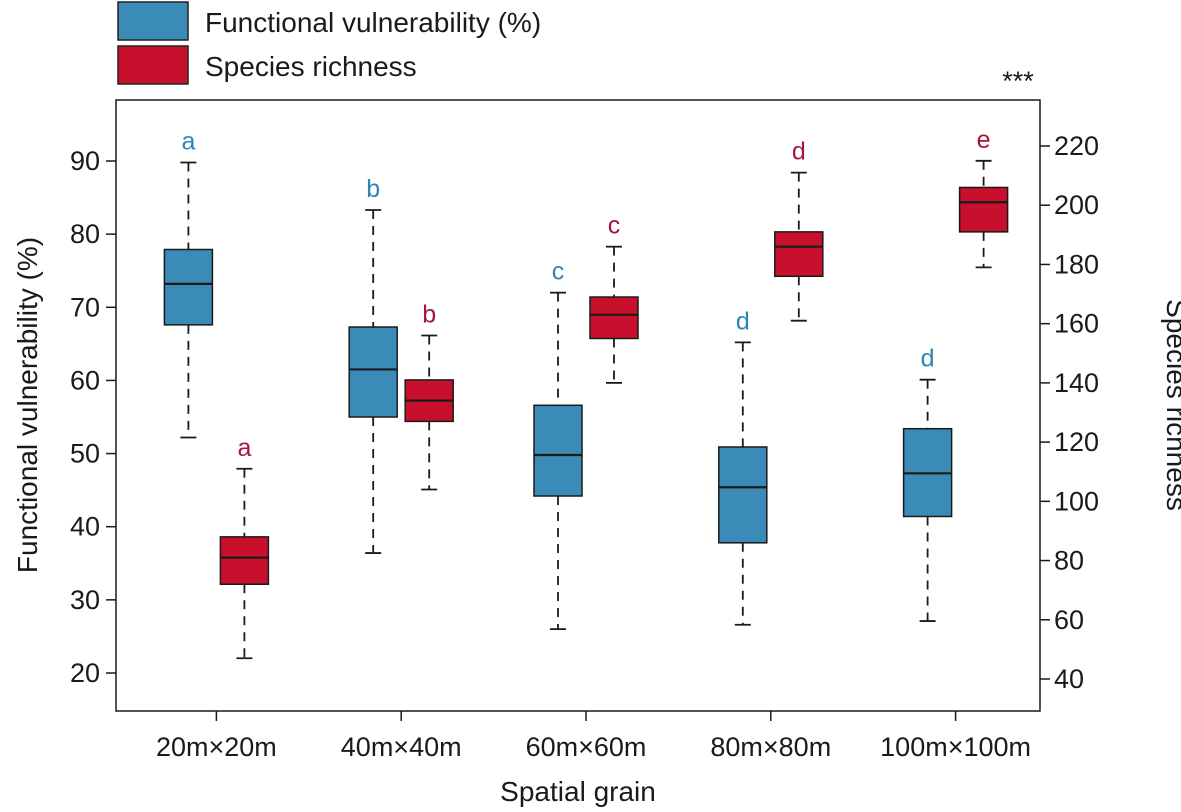 The height and width of the screenshot is (812, 1181). Describe the element at coordinates (85, 161) in the screenshot. I see `left-tick-label: 90` at that location.